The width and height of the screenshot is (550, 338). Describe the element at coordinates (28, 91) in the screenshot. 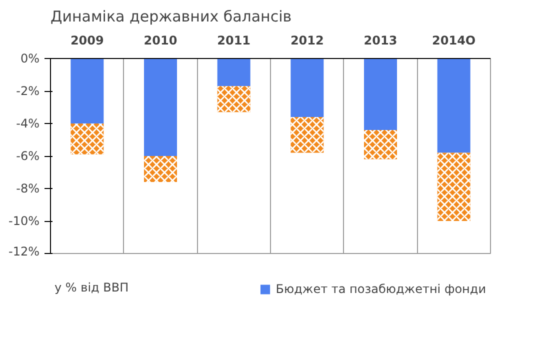

I see `y-tick-label: -2%` at that location.